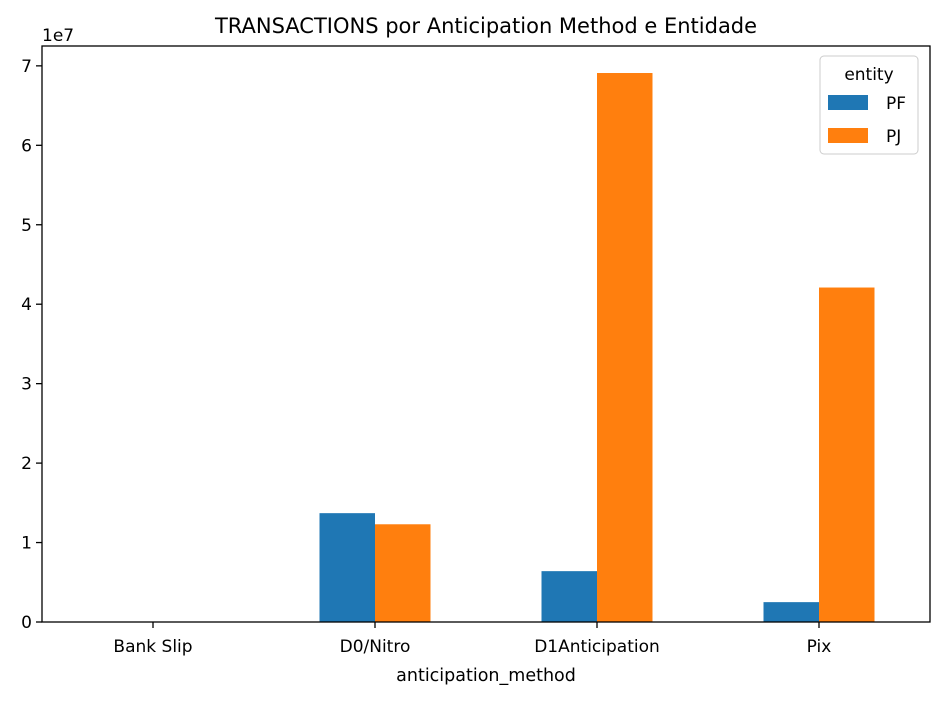  Describe the element at coordinates (26, 305) in the screenshot. I see `y-tick-label: 4` at that location.